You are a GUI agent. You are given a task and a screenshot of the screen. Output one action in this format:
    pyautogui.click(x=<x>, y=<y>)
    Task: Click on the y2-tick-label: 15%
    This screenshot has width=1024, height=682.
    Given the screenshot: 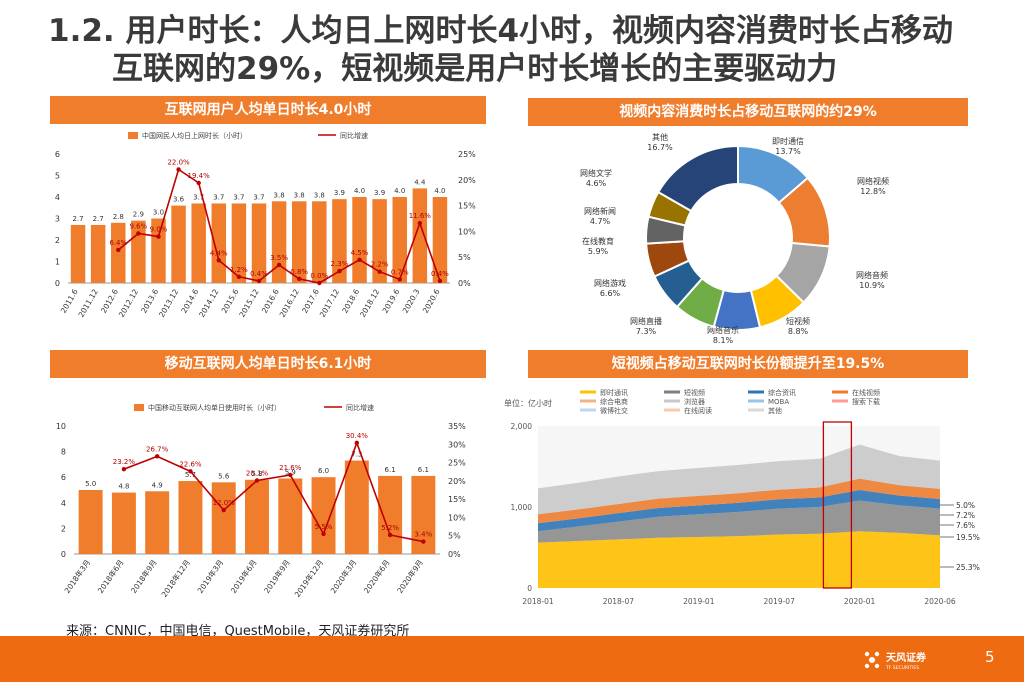 What is the action you would take?
    pyautogui.click(x=457, y=499)
    